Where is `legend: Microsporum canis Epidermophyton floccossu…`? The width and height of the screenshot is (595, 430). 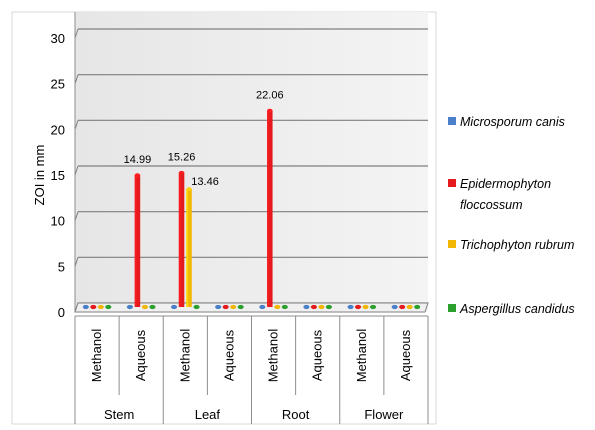
legend: Microsporum canis Epidermophyton floccossu… is located at coordinates (511, 215).